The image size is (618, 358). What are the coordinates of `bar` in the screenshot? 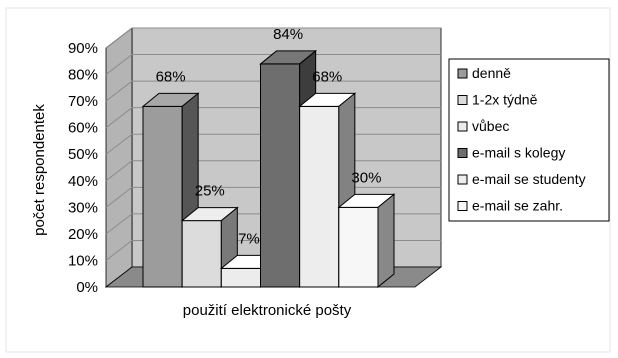 It's located at (366, 241).